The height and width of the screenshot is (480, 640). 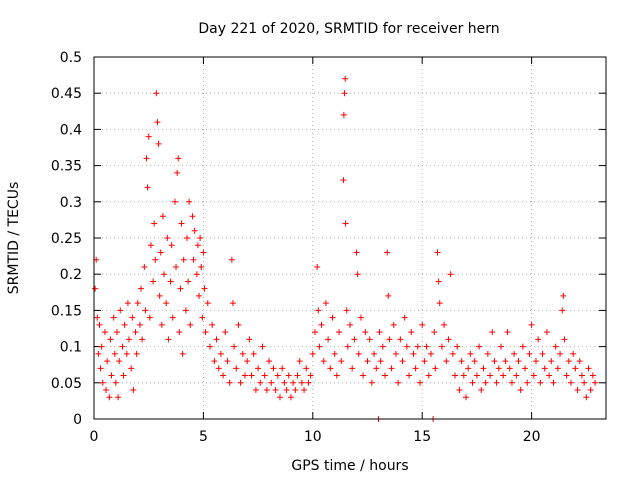 I want to click on y-tick-label: 0.5, so click(x=71, y=58).